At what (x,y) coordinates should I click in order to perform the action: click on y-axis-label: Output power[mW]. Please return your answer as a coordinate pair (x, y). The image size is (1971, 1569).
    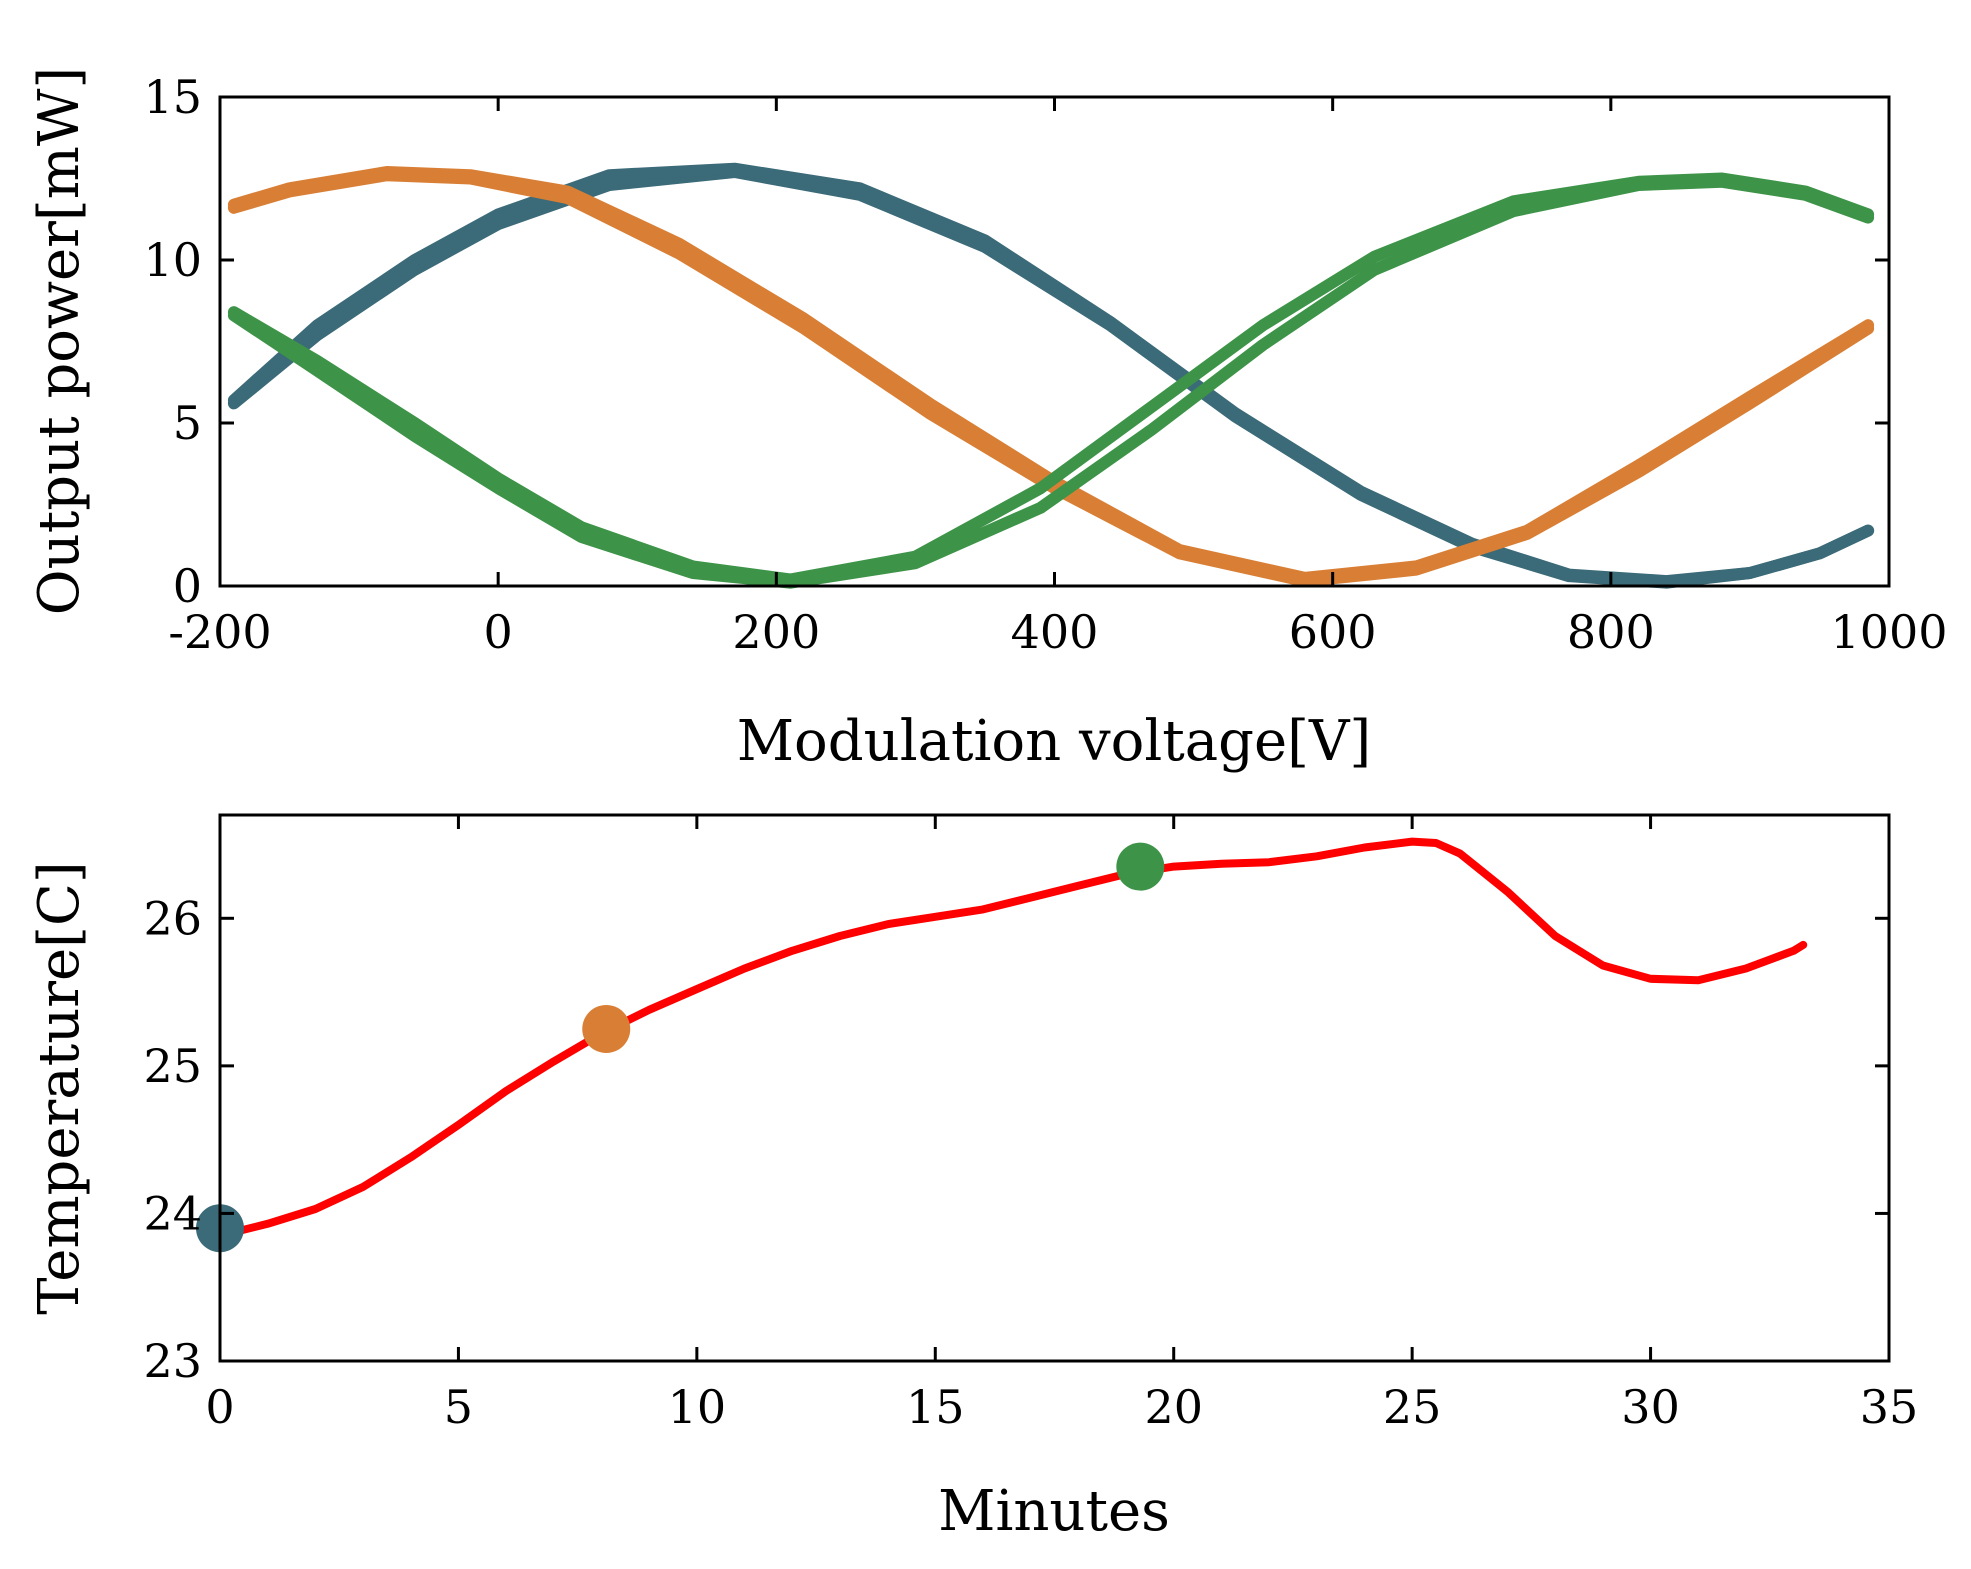
    Looking at the image, I should click on (59, 341).